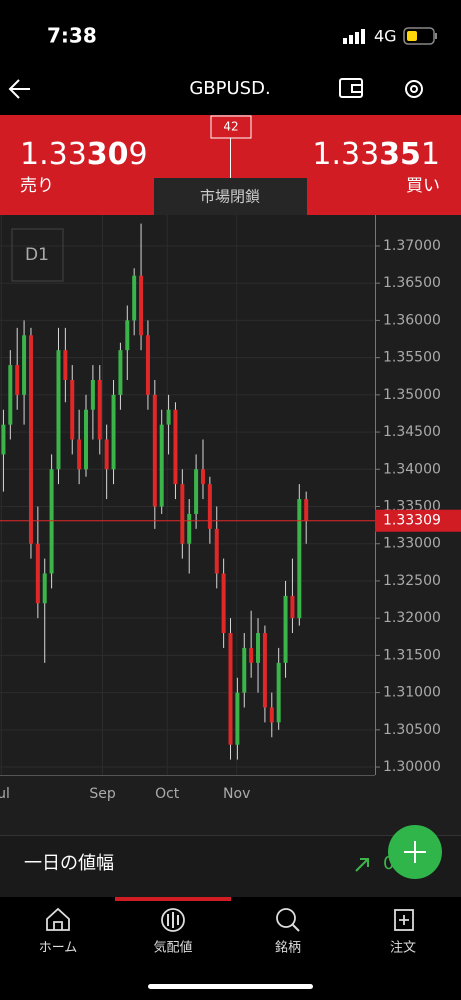 The image size is (461, 1000). Describe the element at coordinates (173, 932) in the screenshot. I see `tab-quotes: 気配値` at that location.